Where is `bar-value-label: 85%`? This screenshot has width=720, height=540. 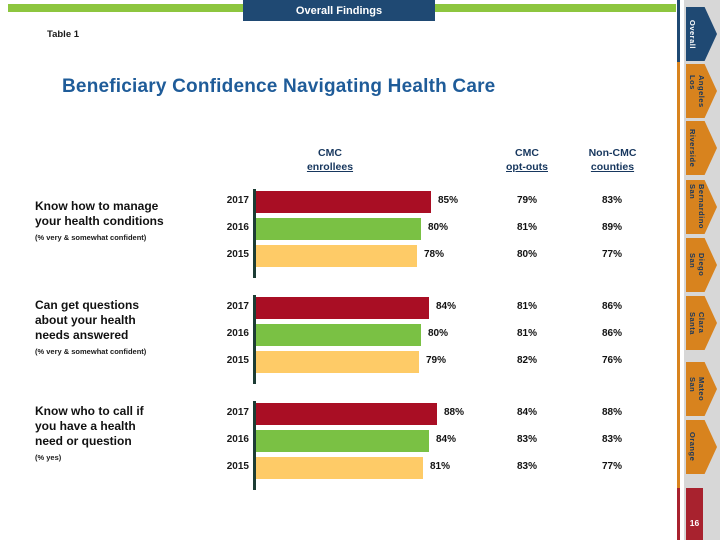
bar-value-label: 85% is located at coordinates (448, 200).